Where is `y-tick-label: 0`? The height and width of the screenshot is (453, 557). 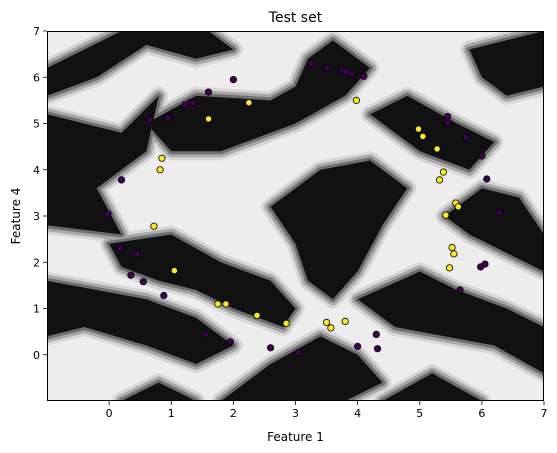 y-tick-label: 0 is located at coordinates (36, 355).